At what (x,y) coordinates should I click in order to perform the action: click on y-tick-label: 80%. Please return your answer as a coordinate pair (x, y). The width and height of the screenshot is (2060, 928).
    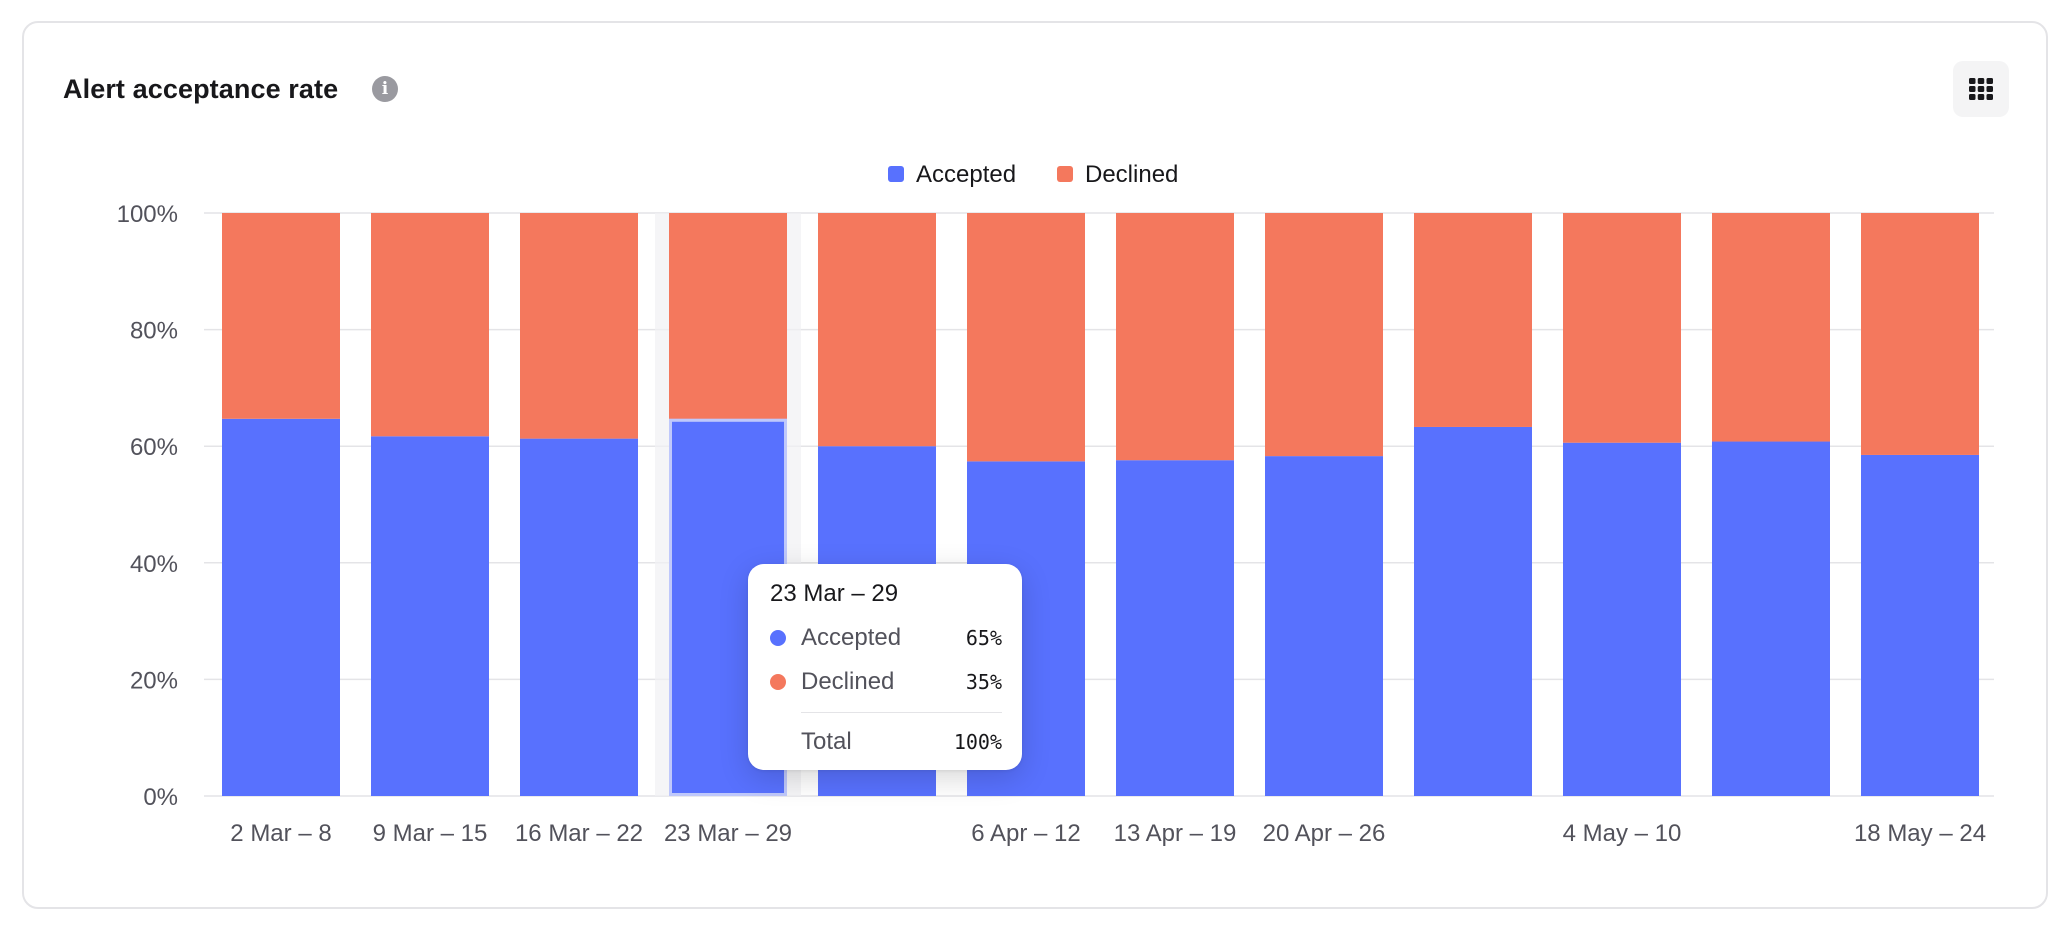
    Looking at the image, I should click on (154, 331).